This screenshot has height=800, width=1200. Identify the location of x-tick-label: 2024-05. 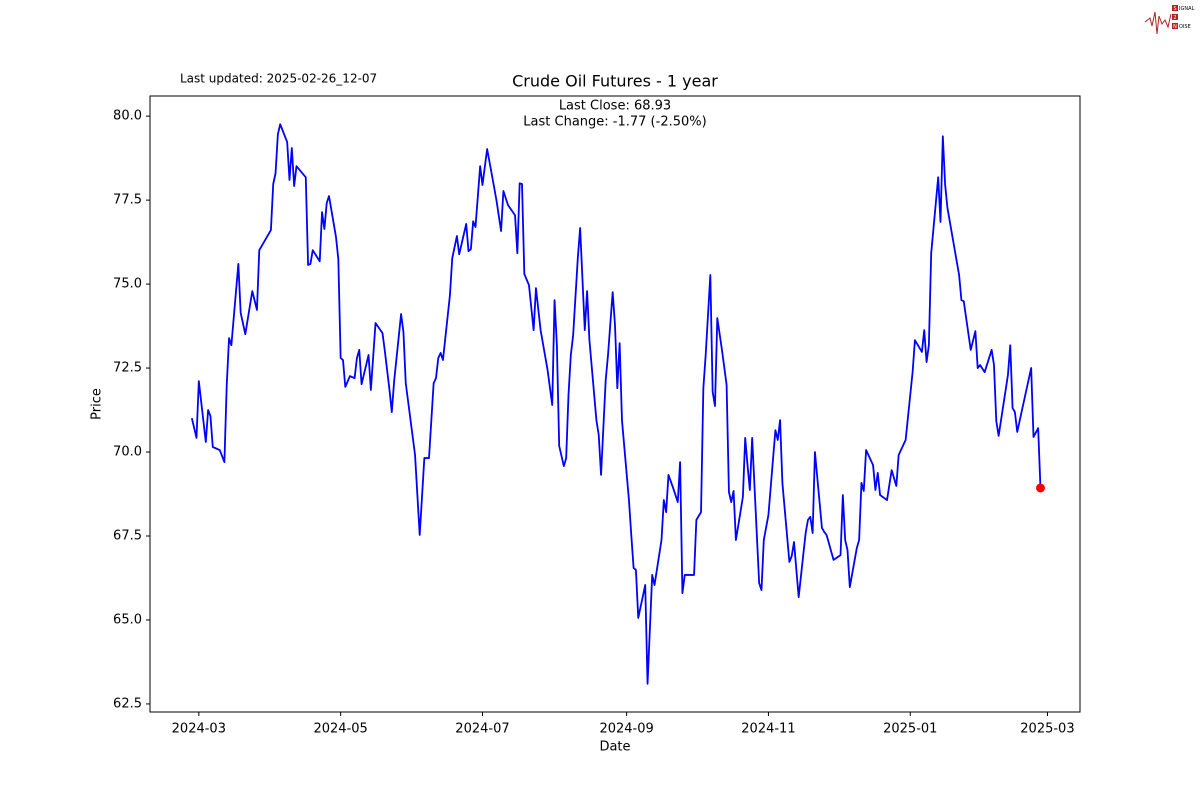
(340, 729).